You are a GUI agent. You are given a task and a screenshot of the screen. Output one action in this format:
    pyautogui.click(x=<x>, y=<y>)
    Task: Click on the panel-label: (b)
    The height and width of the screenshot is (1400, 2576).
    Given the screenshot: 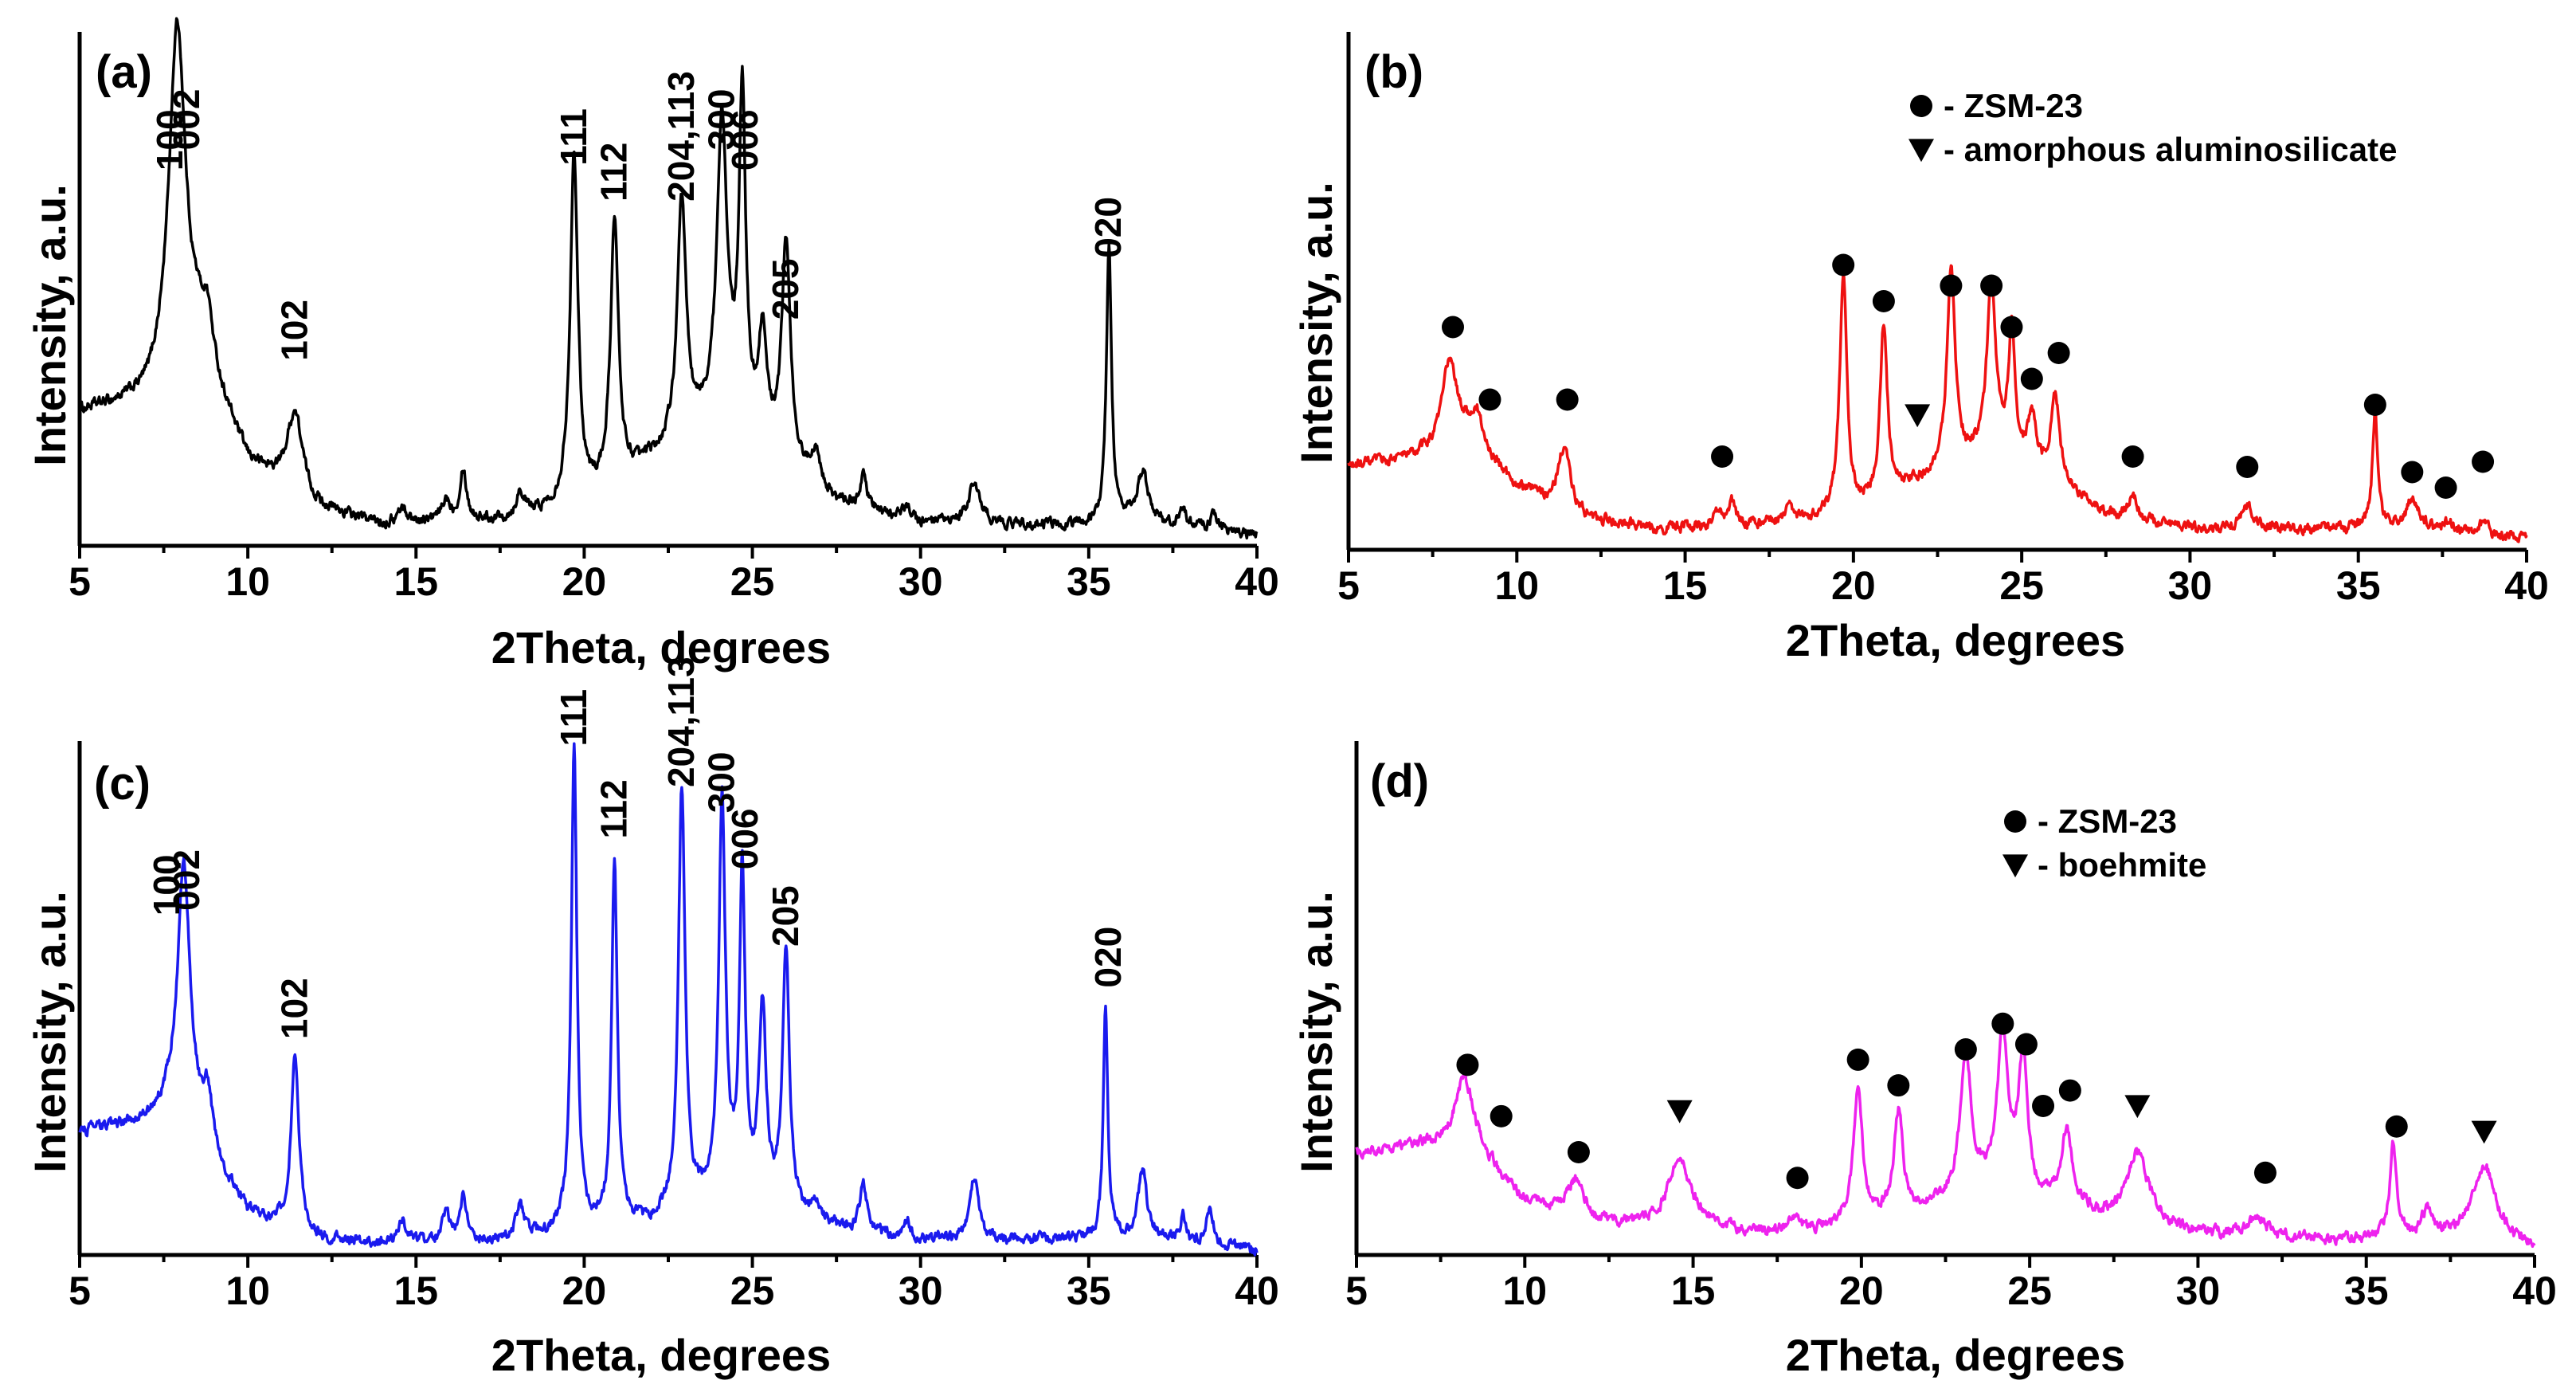 What is the action you would take?
    pyautogui.click(x=1393, y=72)
    